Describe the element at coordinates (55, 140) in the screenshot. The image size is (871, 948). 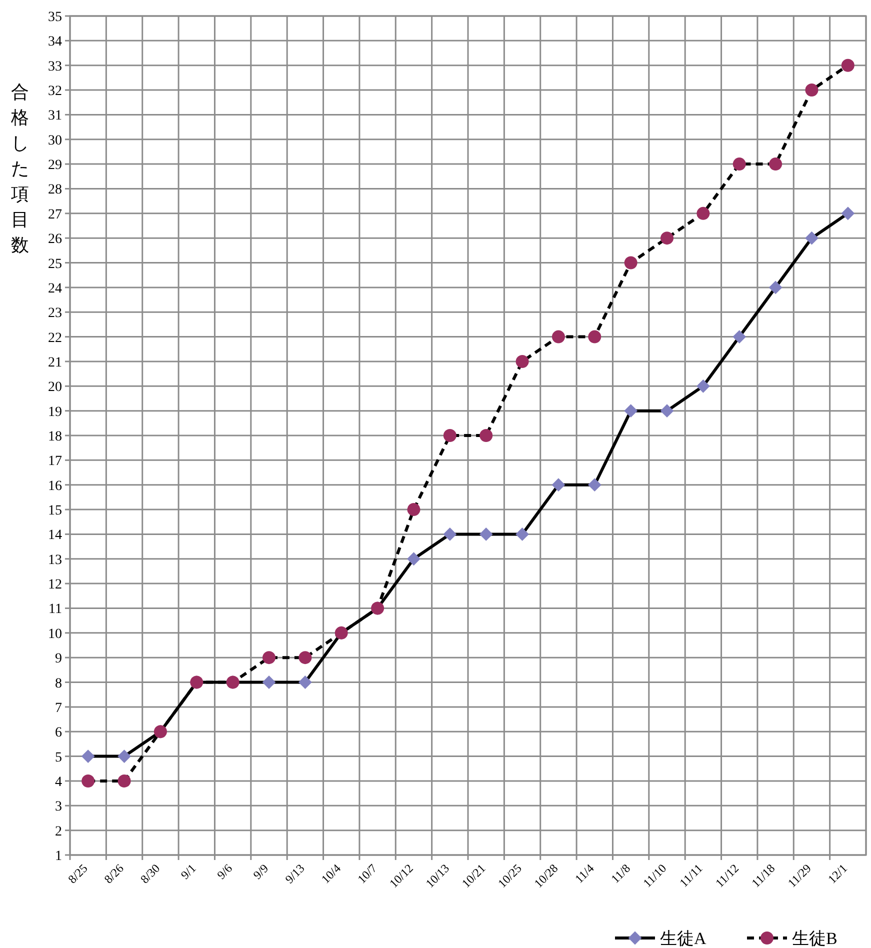
I see `y-tick-label: 30` at that location.